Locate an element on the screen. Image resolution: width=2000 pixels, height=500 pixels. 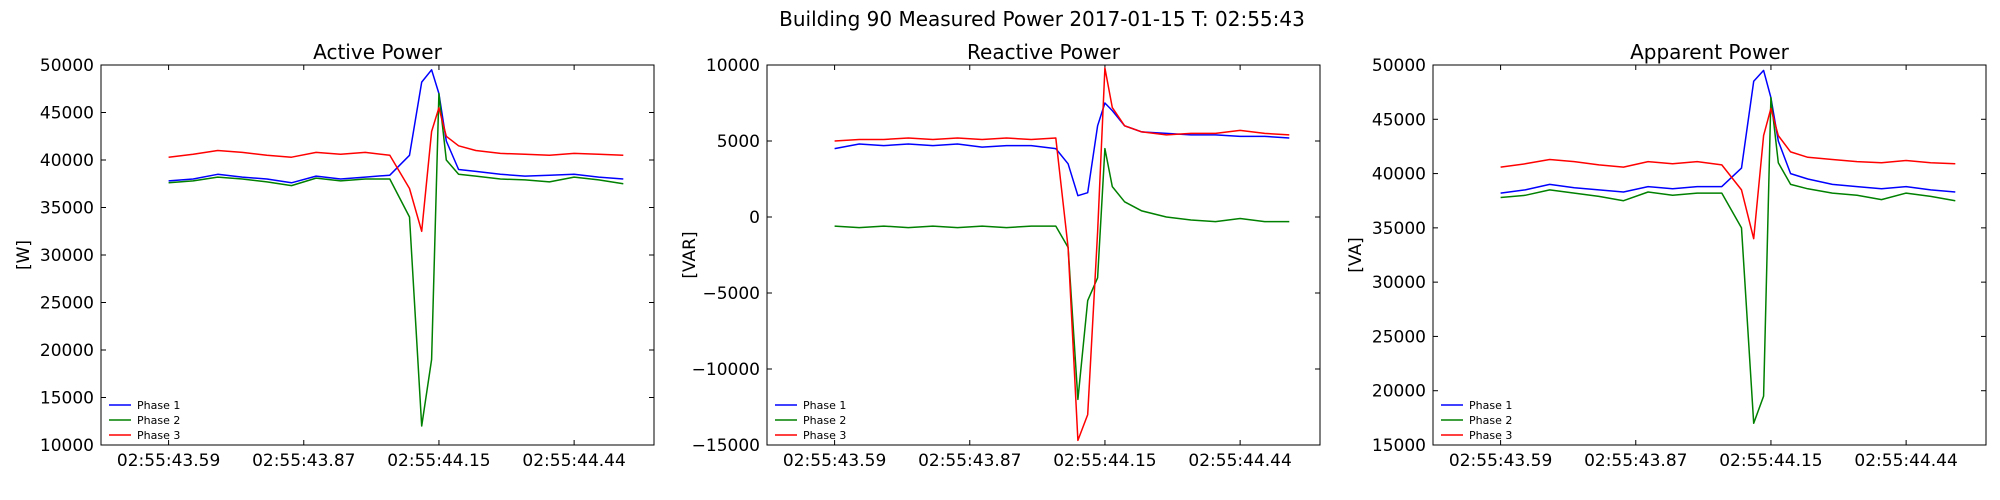
y-axis-label: [W] is located at coordinates (24, 255).